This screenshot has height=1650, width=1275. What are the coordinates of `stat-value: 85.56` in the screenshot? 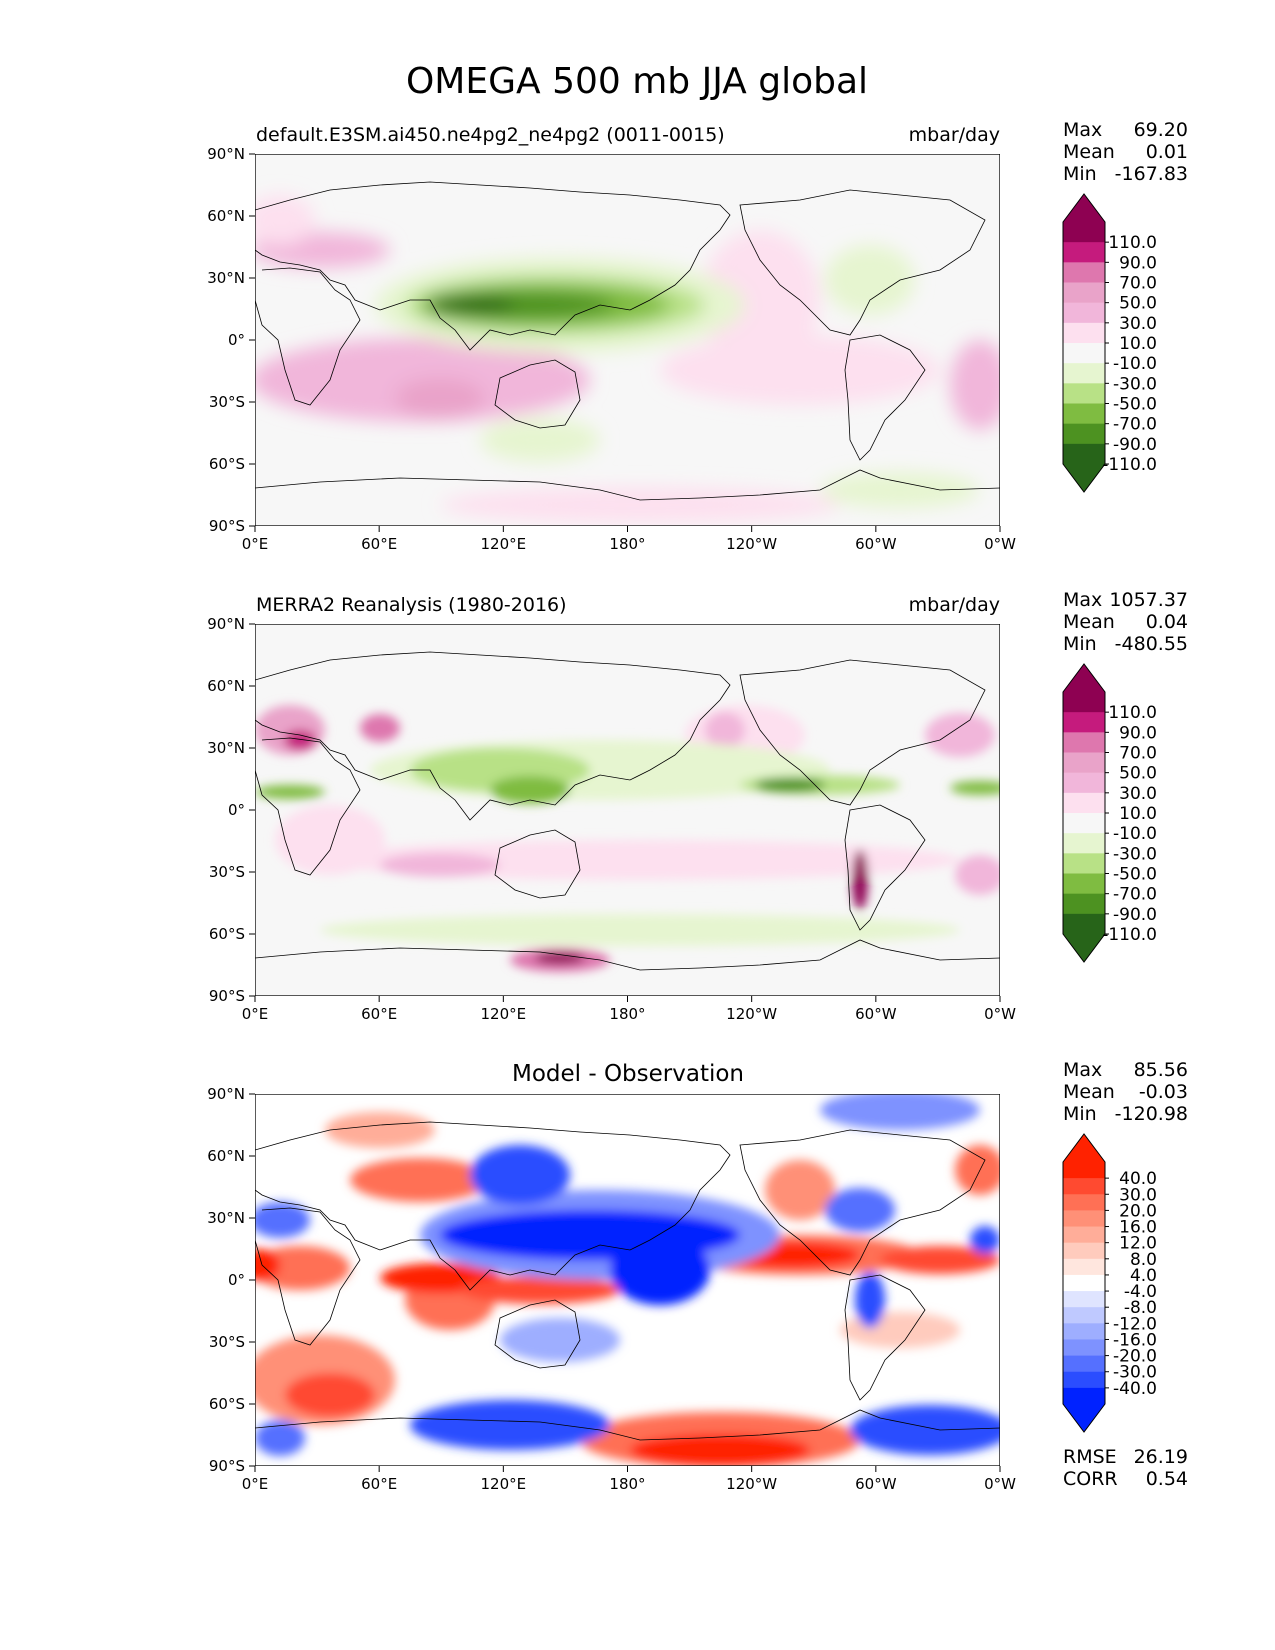 It's located at (1161, 1070).